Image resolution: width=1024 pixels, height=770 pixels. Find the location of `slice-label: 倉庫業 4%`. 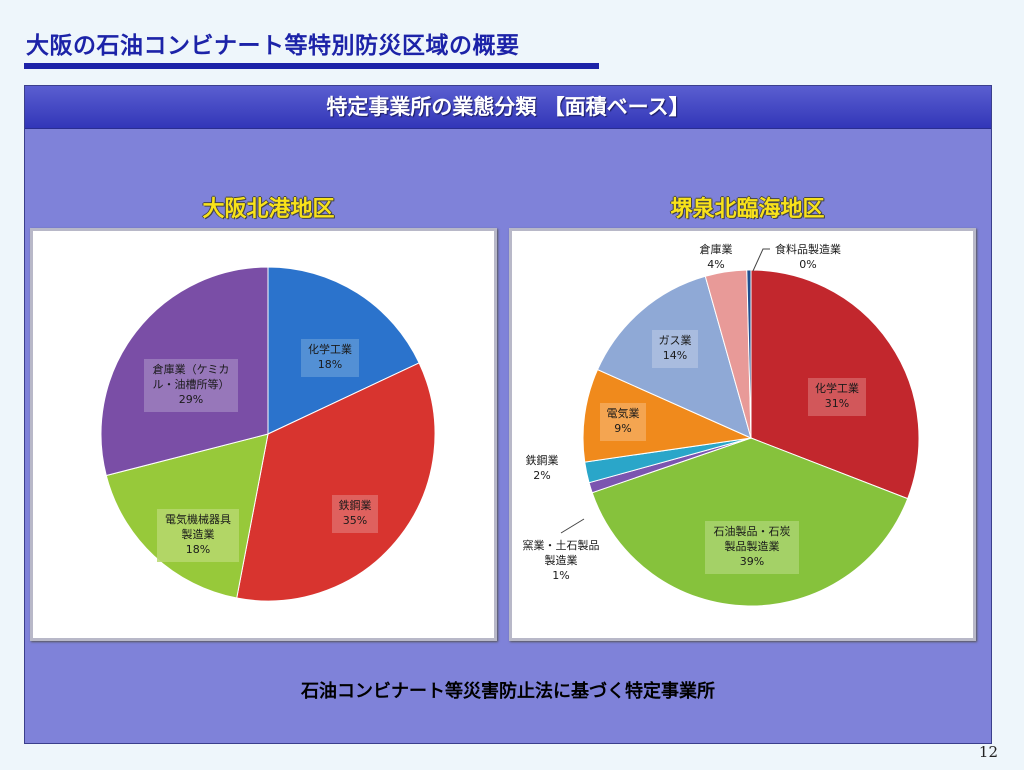

slice-label: 倉庫業 4% is located at coordinates (716, 256).